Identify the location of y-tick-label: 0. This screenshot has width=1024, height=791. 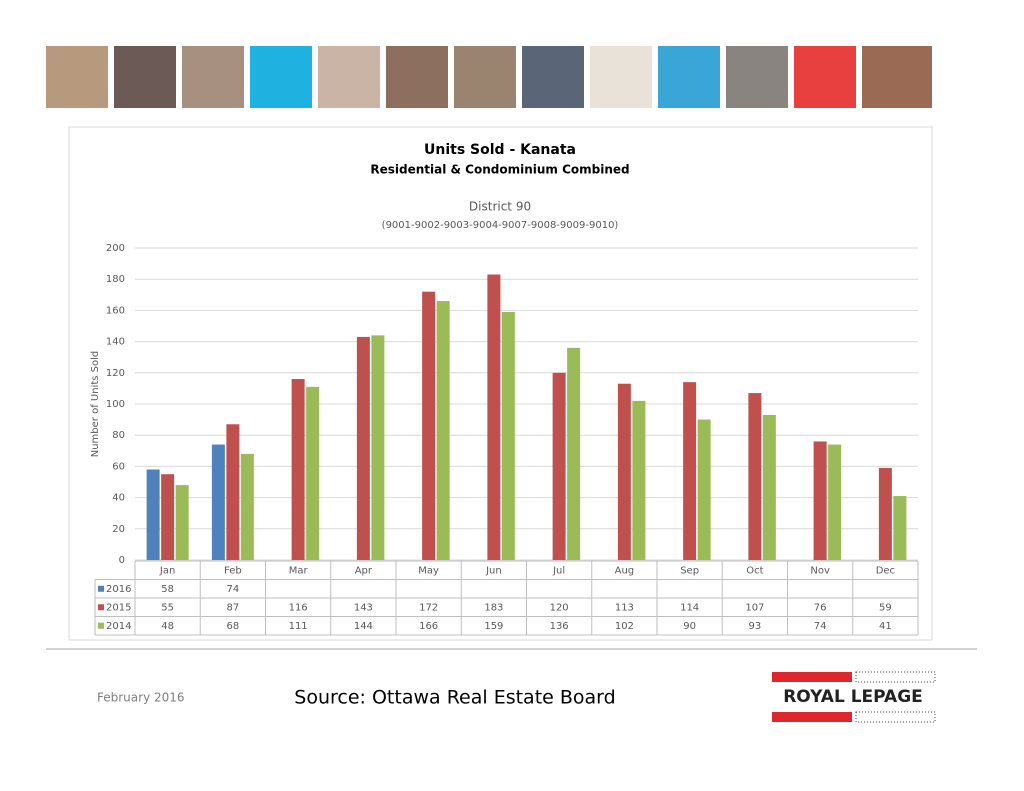
(122, 560).